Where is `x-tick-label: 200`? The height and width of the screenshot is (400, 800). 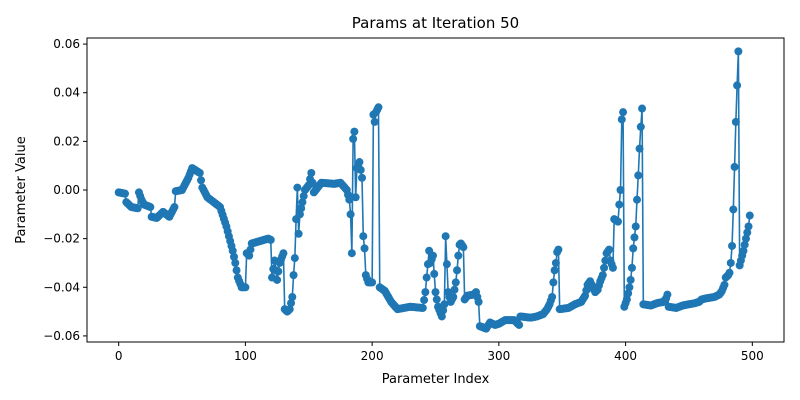 x-tick-label: 200 is located at coordinates (372, 356).